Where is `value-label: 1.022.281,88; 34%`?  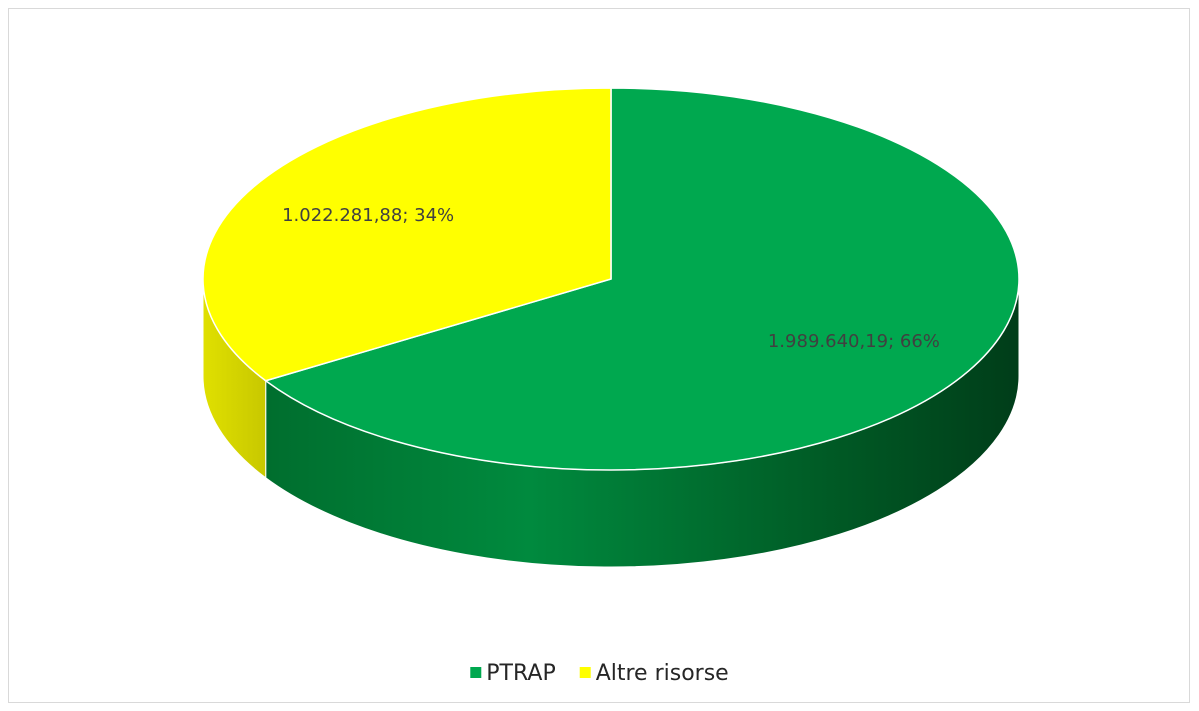
value-label: 1.022.281,88; 34% is located at coordinates (368, 215).